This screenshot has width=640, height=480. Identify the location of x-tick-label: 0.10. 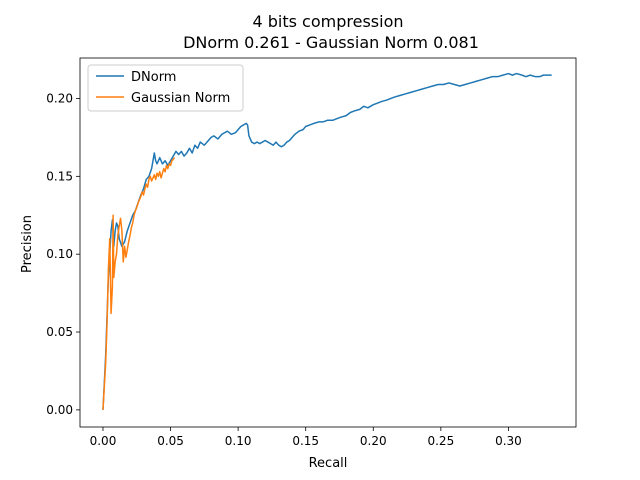
(238, 441).